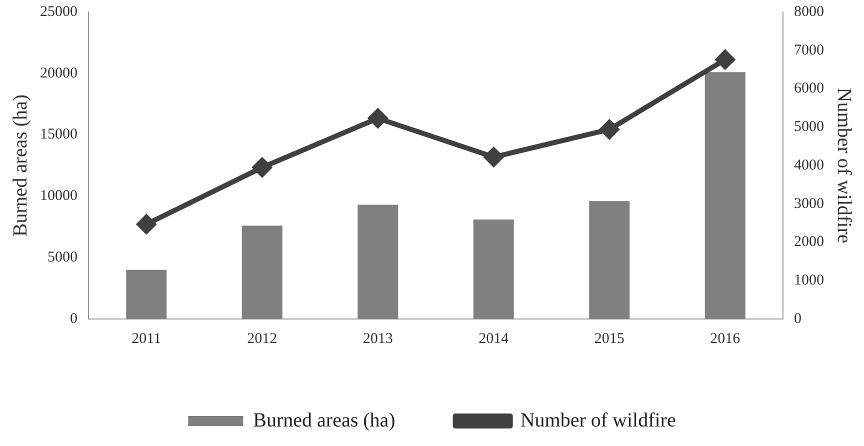 This screenshot has height=446, width=864. Describe the element at coordinates (20, 165) in the screenshot. I see `y-axis-title: Burned areas (ha)` at that location.